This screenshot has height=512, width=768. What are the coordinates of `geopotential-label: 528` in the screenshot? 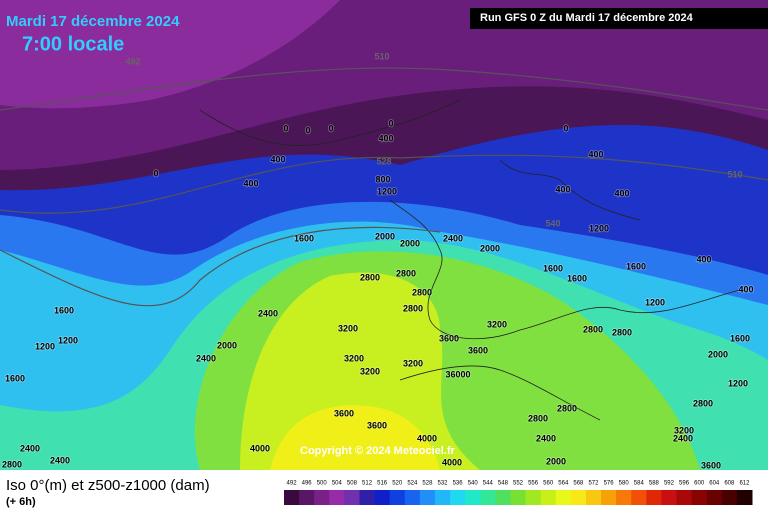 It's located at (383, 161).